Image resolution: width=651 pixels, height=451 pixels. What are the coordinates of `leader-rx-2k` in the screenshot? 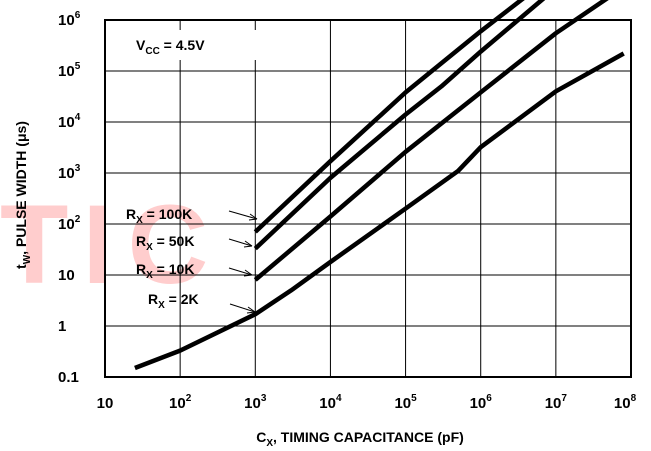 It's located at (242, 308).